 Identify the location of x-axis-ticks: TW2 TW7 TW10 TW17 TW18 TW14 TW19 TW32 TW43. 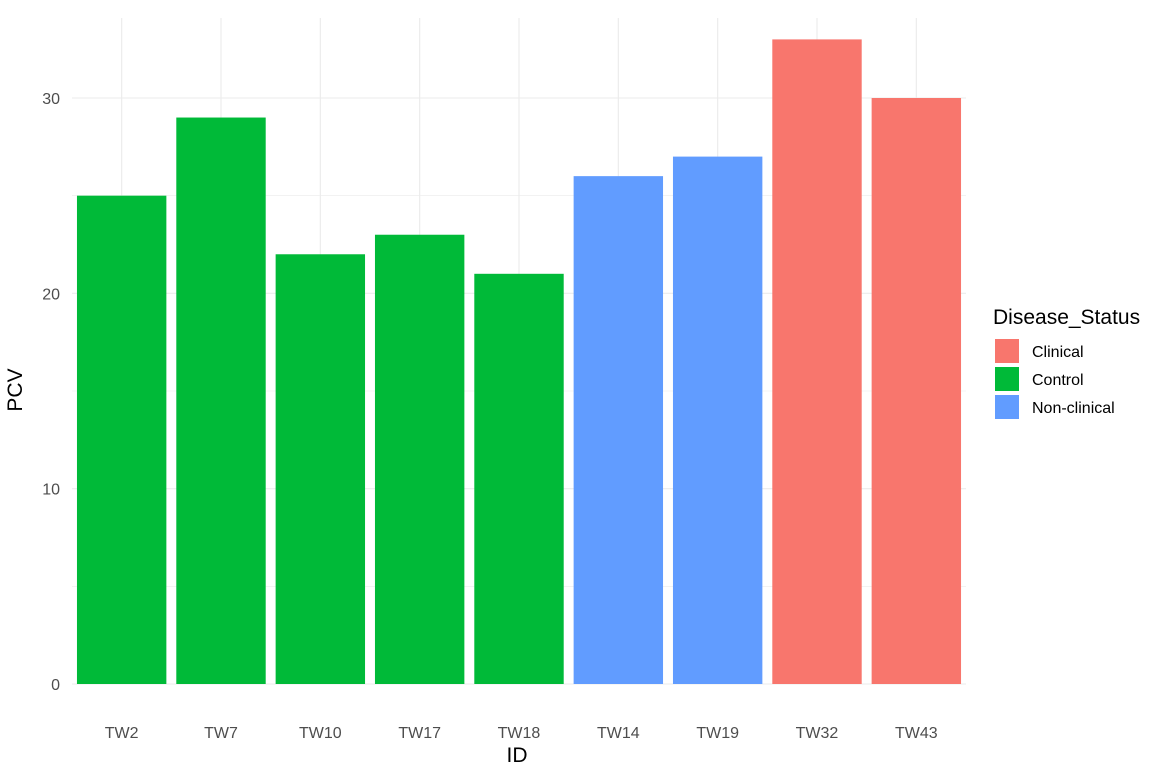
(521, 733).